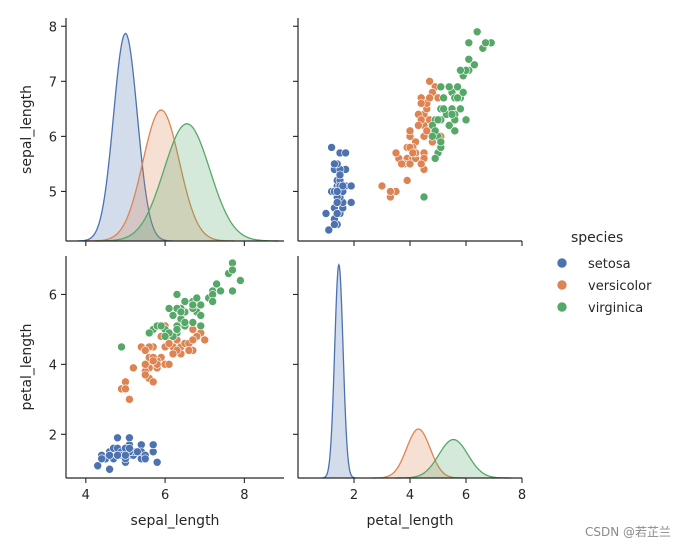 The height and width of the screenshot is (548, 687). Describe the element at coordinates (175, 521) in the screenshot. I see `x-axis-label-sepal: sepal_length` at that location.